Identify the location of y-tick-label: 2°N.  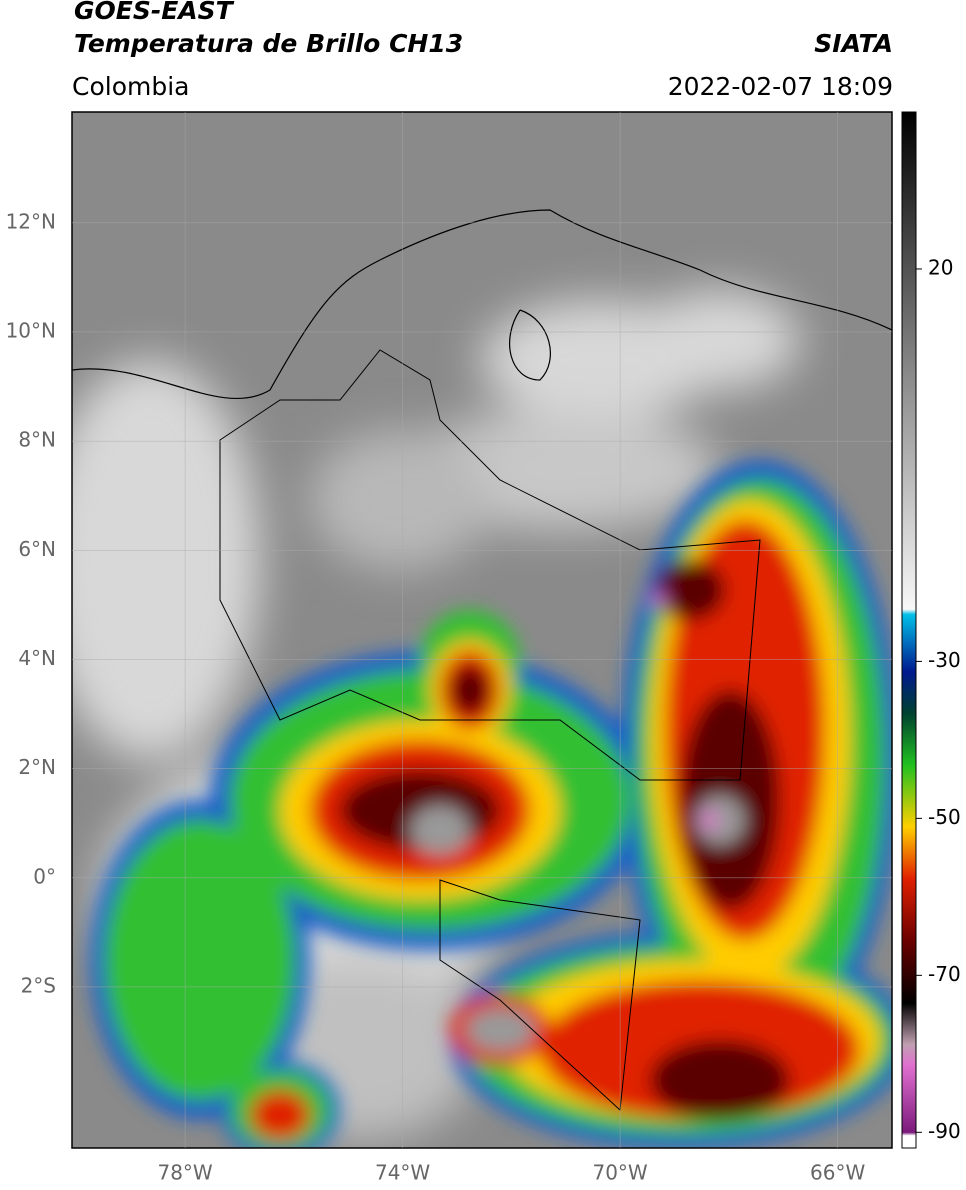
(37, 767).